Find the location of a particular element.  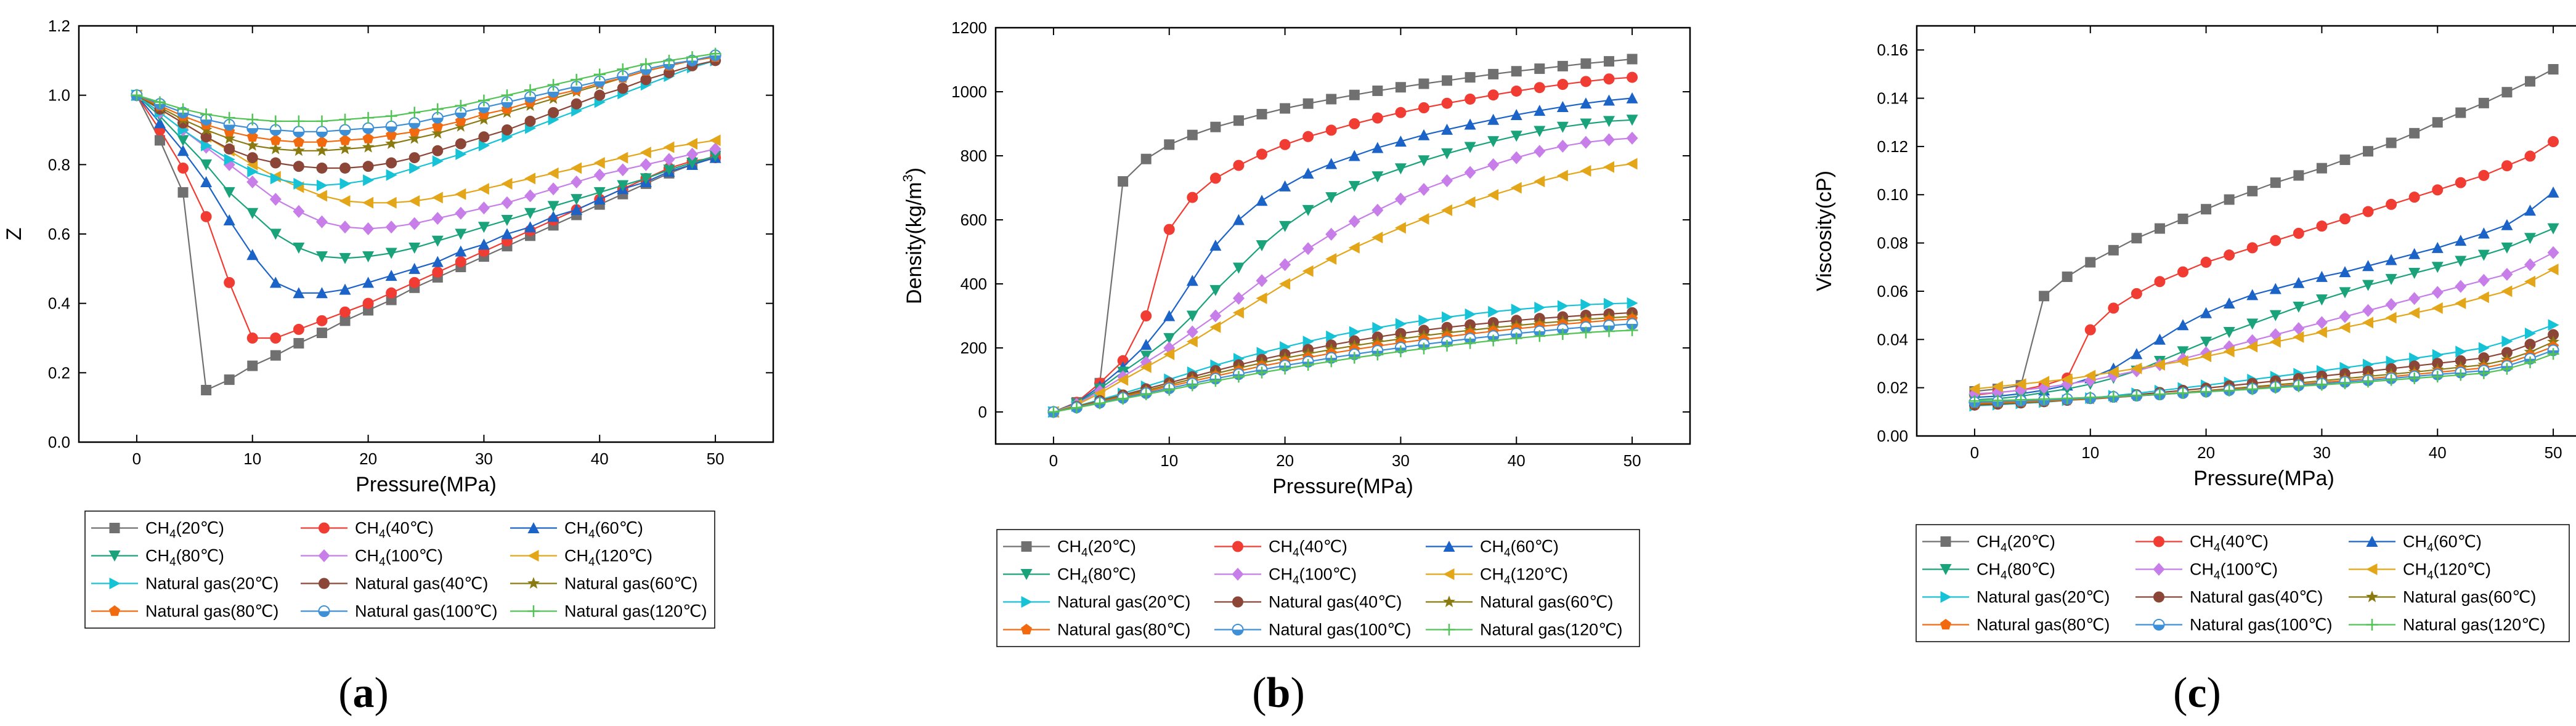

y-tick-label: 0.14 is located at coordinates (1892, 98).